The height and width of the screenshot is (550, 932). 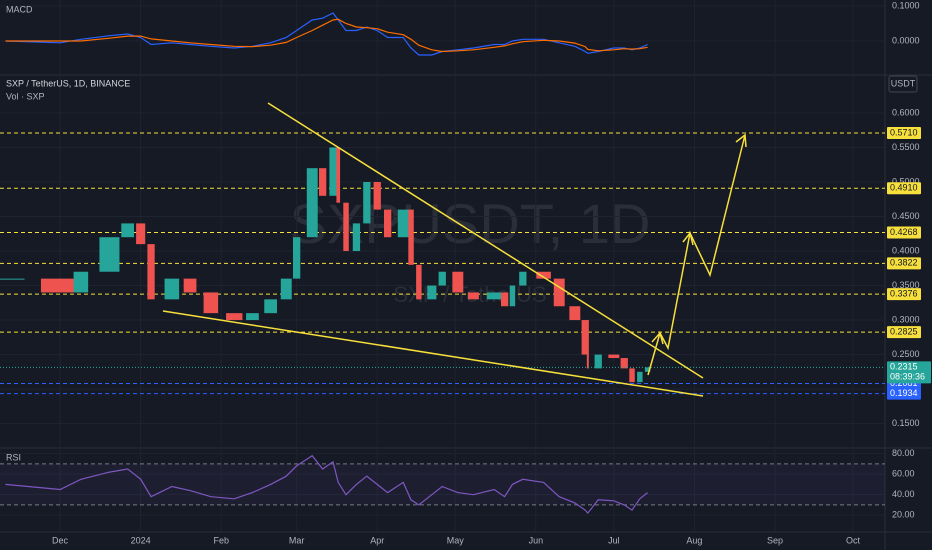 I want to click on x-tick-label: Dec, so click(x=60, y=540).